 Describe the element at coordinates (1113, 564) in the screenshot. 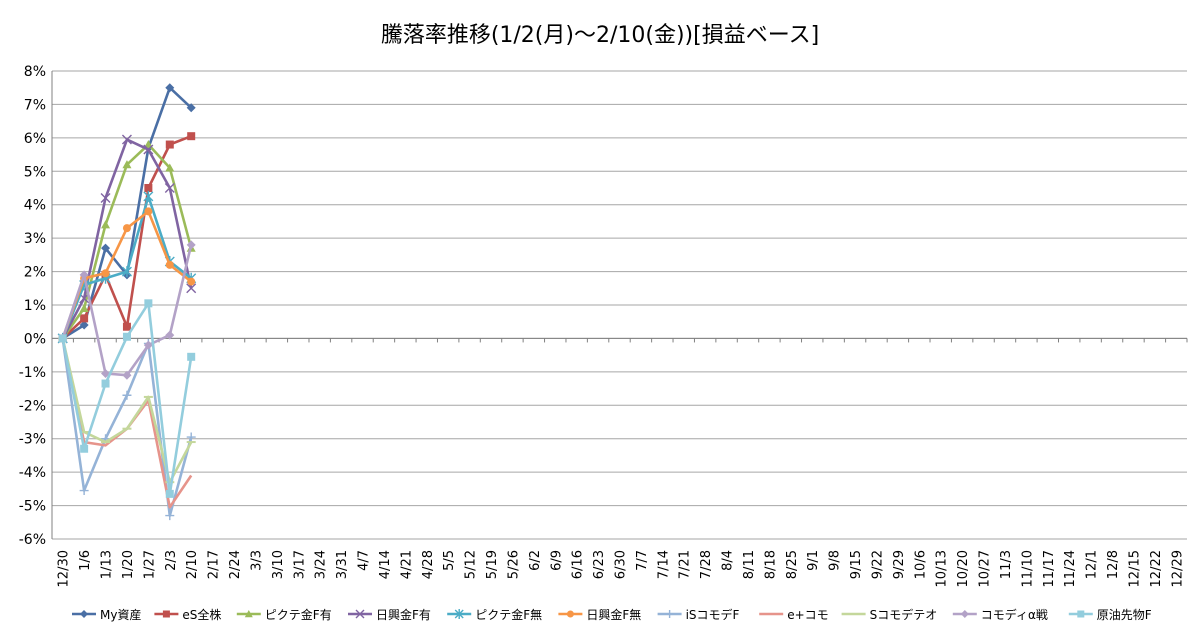

I see `x-tick-label: 12/8` at that location.